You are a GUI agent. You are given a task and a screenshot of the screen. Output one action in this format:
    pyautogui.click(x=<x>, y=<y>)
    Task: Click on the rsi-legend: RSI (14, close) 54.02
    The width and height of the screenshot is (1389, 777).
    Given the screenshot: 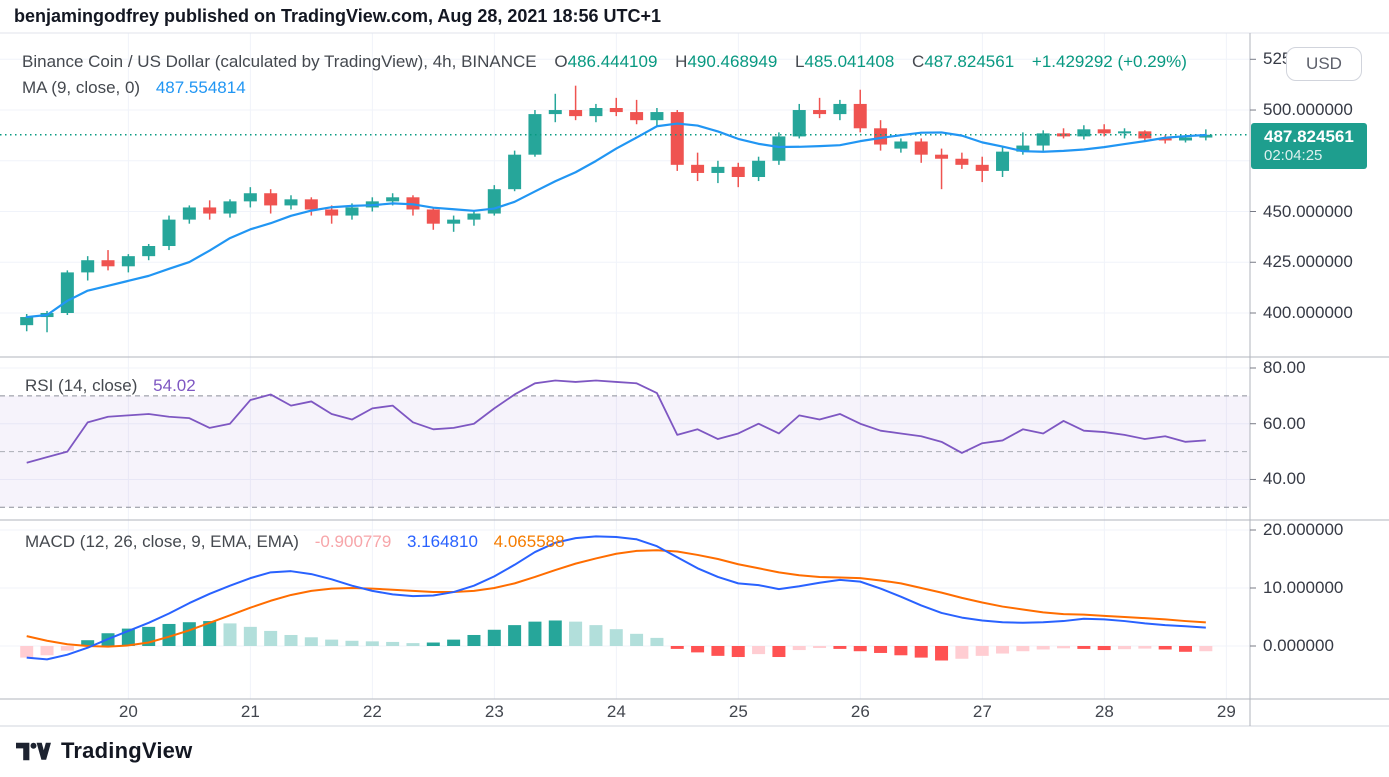 What is the action you would take?
    pyautogui.click(x=110, y=386)
    